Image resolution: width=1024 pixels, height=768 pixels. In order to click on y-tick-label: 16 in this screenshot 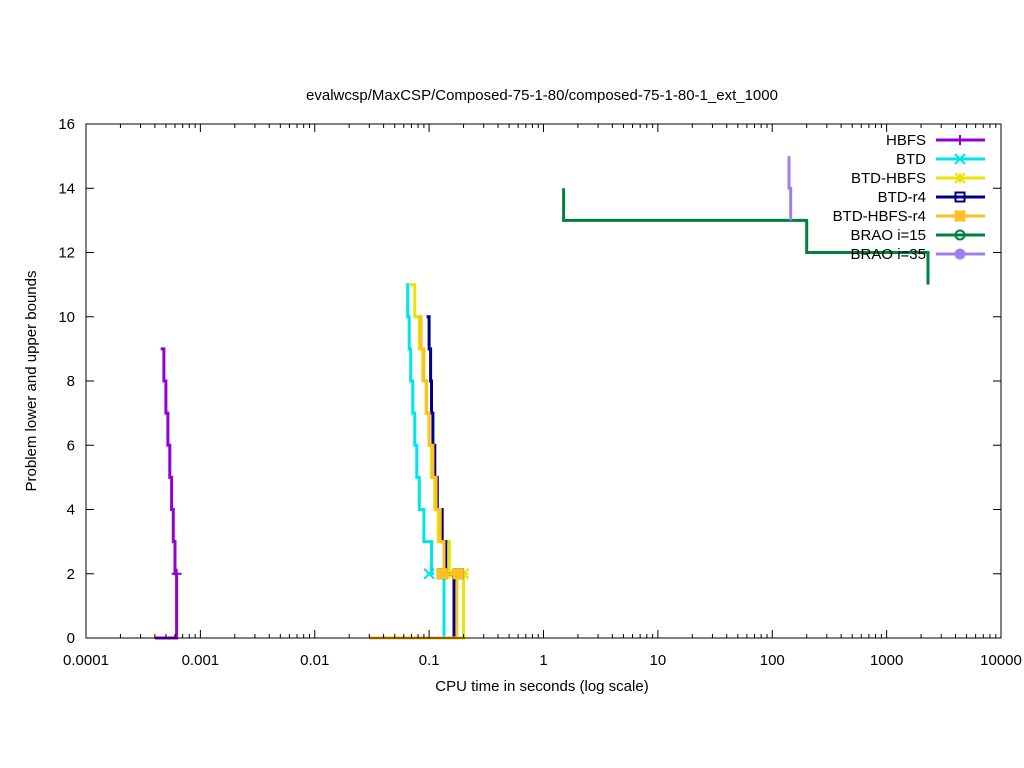, I will do `click(66, 124)`.